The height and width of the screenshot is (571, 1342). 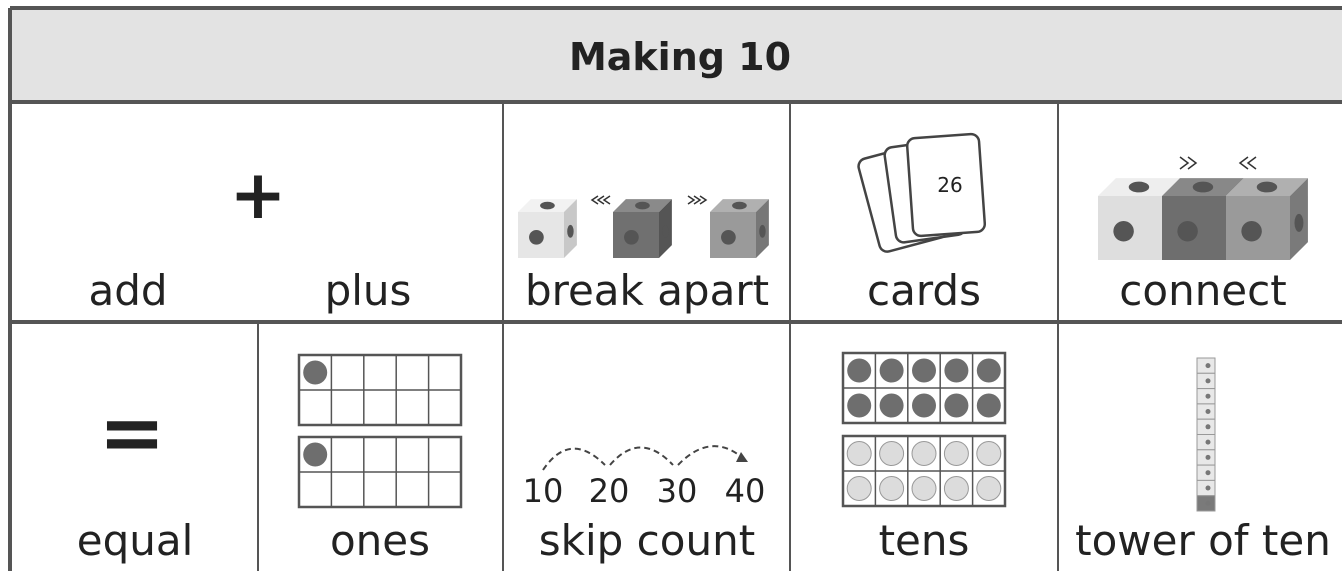 I want to click on label: add, so click(x=127, y=290).